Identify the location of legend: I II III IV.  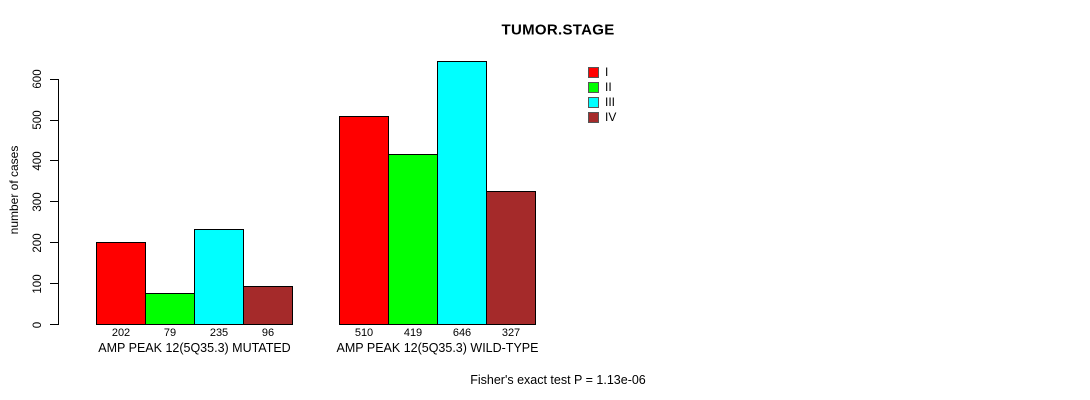
(602, 95).